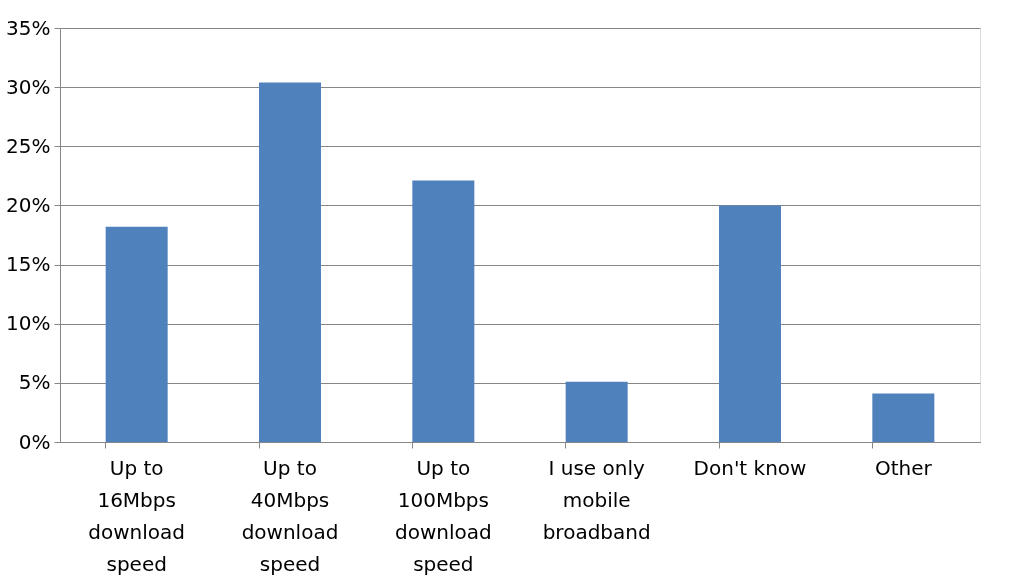 Image resolution: width=1014 pixels, height=578 pixels. What do you see at coordinates (903, 467) in the screenshot?
I see `x-tick-label: Other` at bounding box center [903, 467].